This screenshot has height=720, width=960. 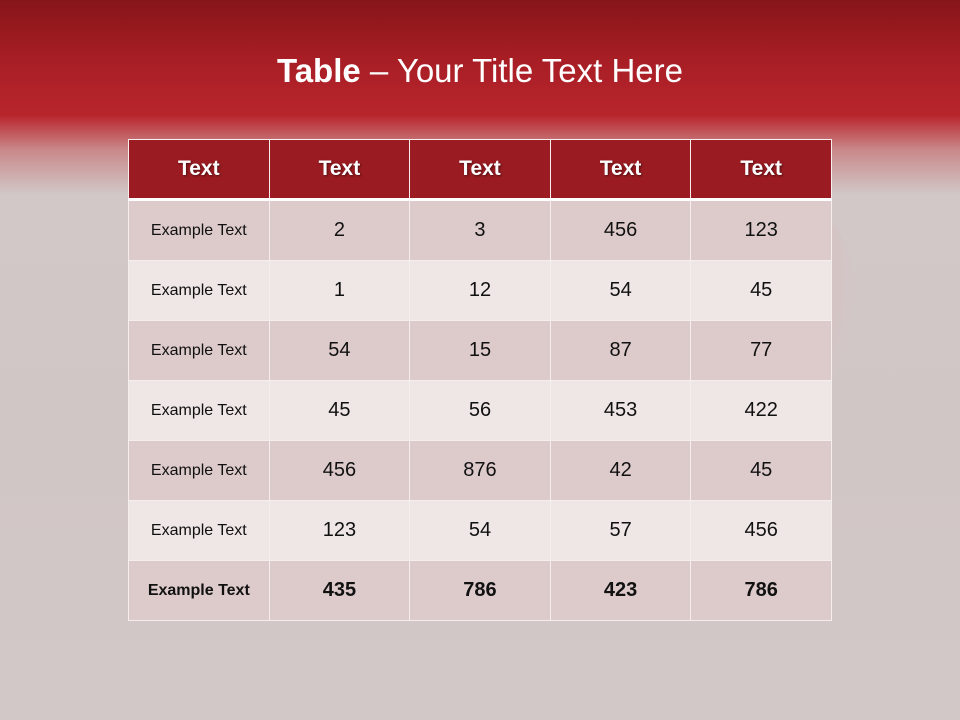 What do you see at coordinates (620, 590) in the screenshot?
I see `table-cell: 423` at bounding box center [620, 590].